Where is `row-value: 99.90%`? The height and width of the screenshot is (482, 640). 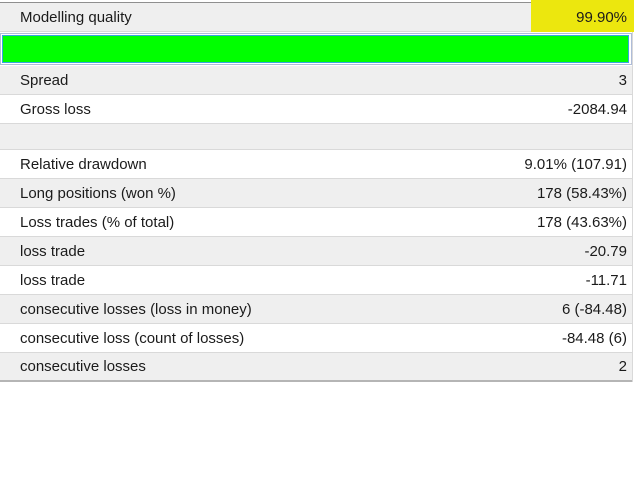 row-value: 99.90% is located at coordinates (601, 17).